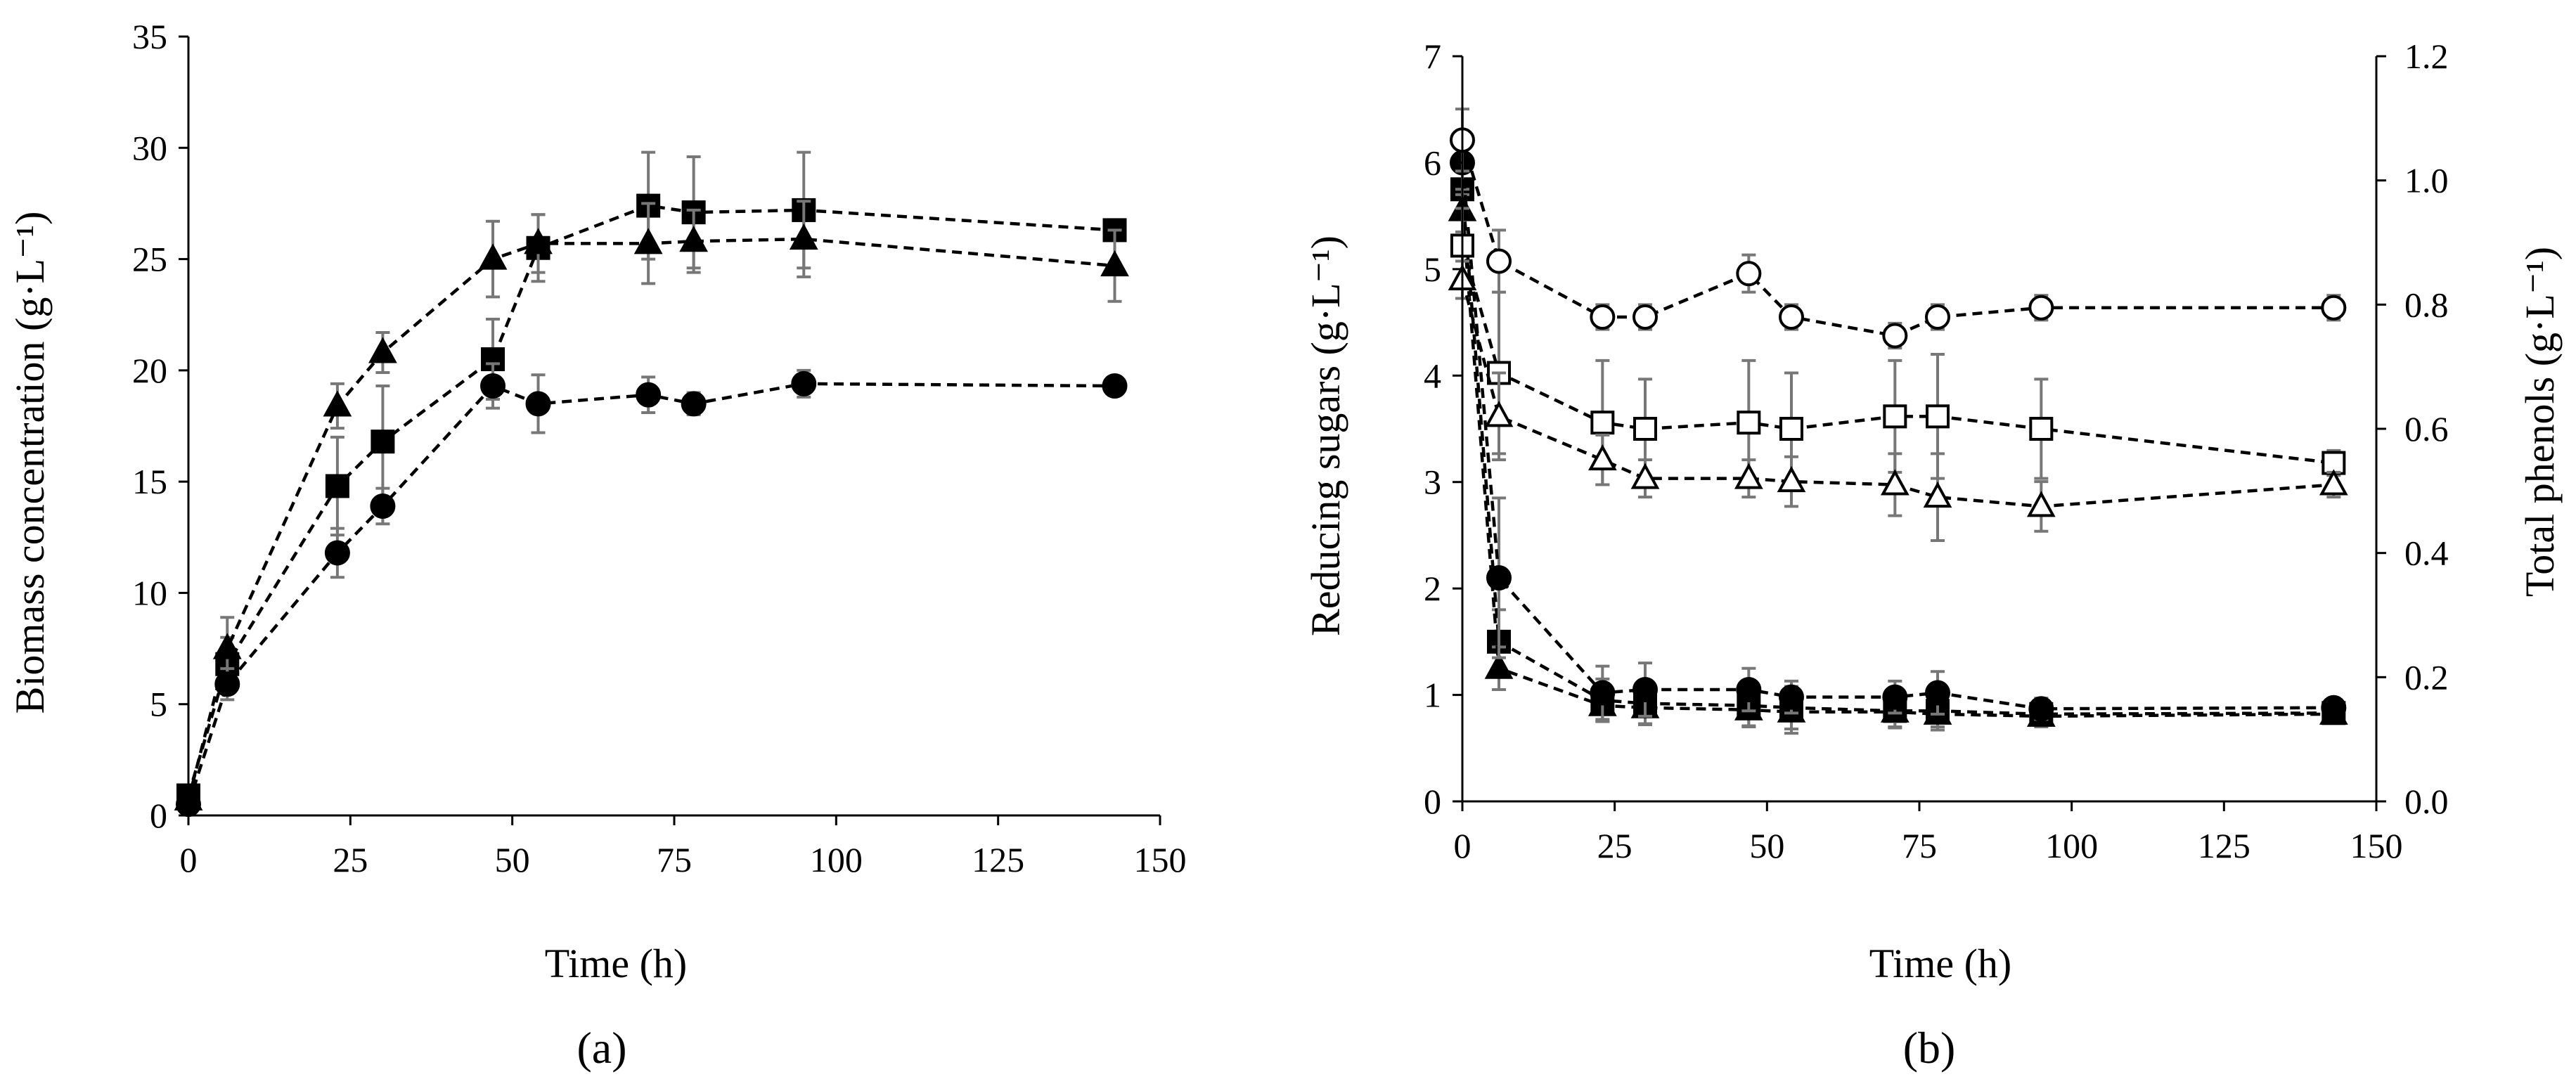  What do you see at coordinates (350, 859) in the screenshot?
I see `panel-a-x-tick-label: 25` at bounding box center [350, 859].